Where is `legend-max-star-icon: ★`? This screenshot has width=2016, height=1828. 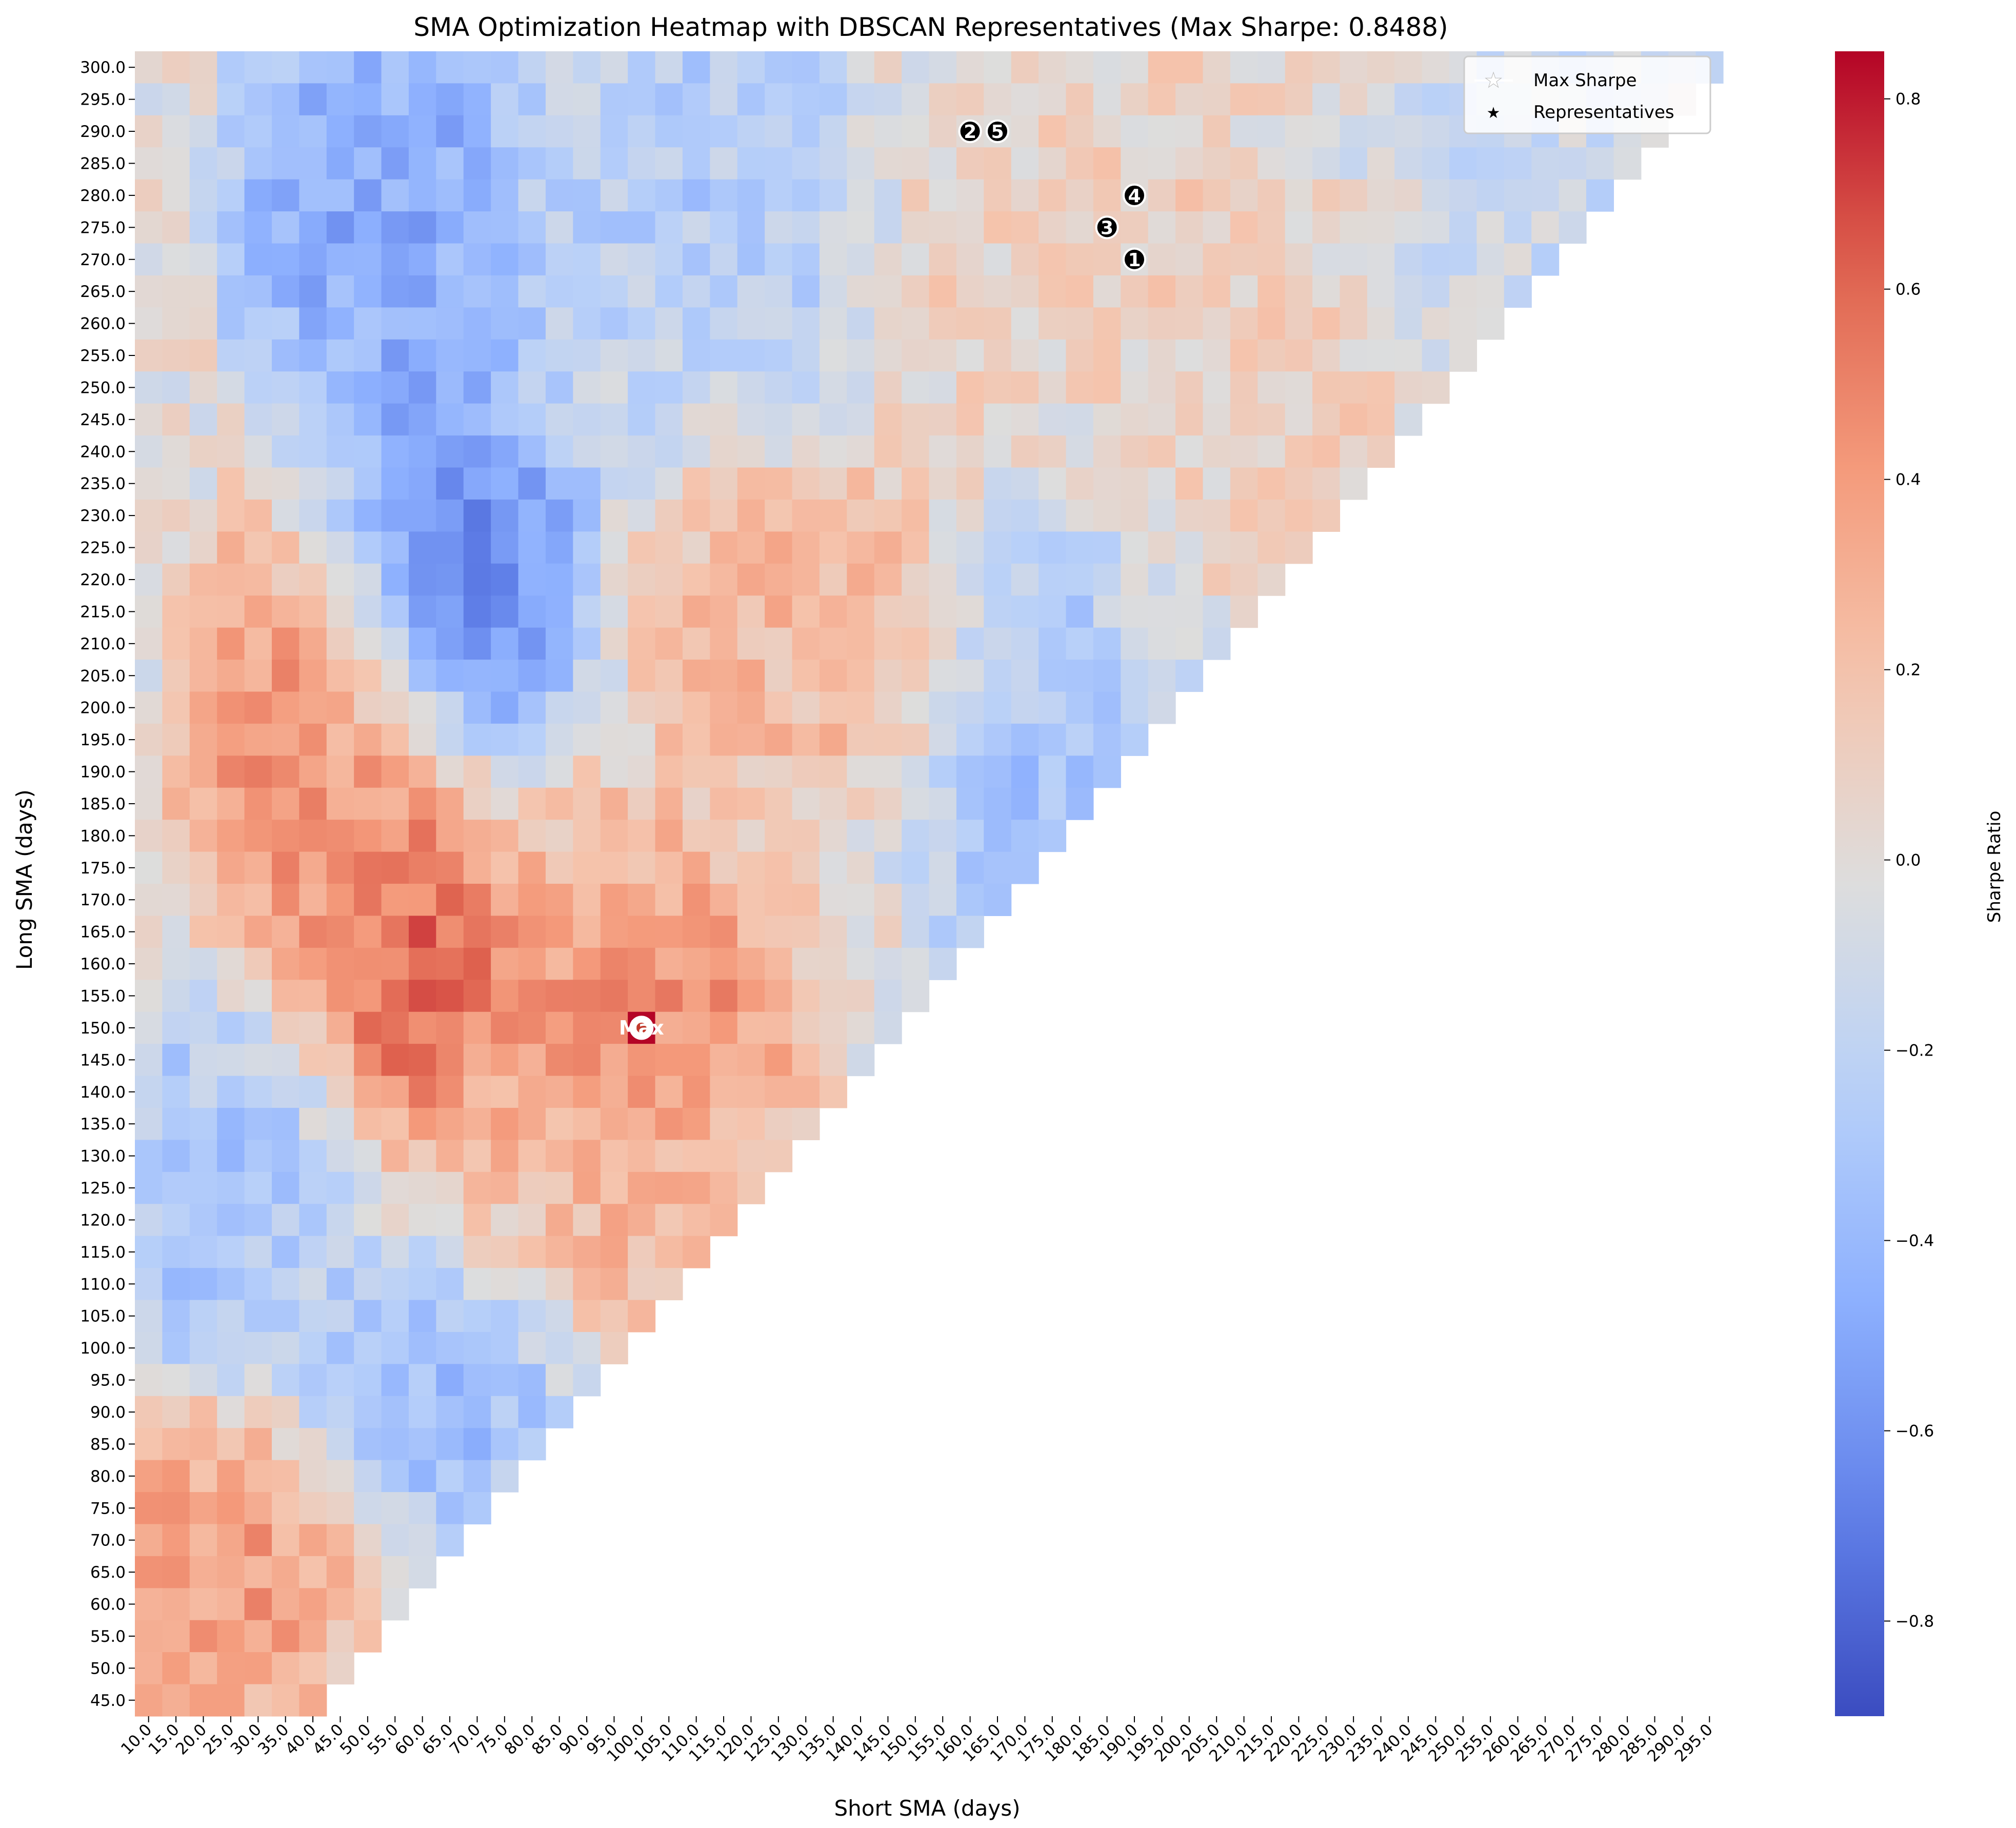 legend-max-star-icon: ★ is located at coordinates (1493, 80).